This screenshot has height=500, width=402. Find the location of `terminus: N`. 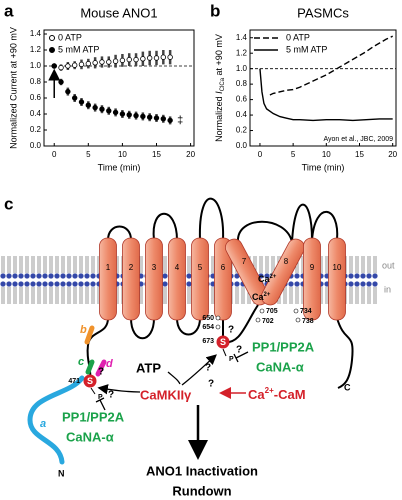

terminus: N is located at coordinates (61, 473).